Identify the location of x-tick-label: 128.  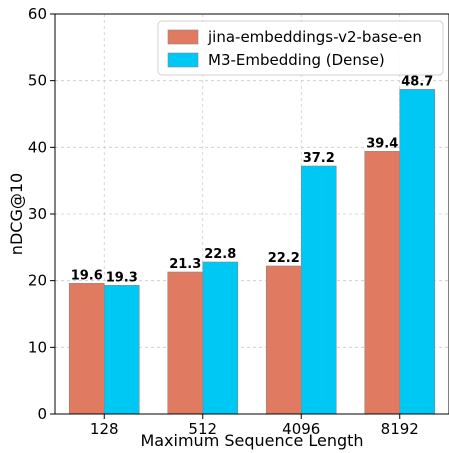
(104, 429).